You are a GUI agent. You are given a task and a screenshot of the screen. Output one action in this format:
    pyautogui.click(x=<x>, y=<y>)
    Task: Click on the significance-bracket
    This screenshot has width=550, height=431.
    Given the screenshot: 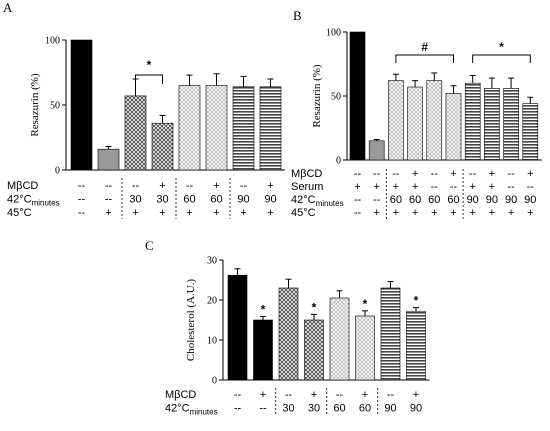 What is the action you would take?
    pyautogui.click(x=501, y=58)
    